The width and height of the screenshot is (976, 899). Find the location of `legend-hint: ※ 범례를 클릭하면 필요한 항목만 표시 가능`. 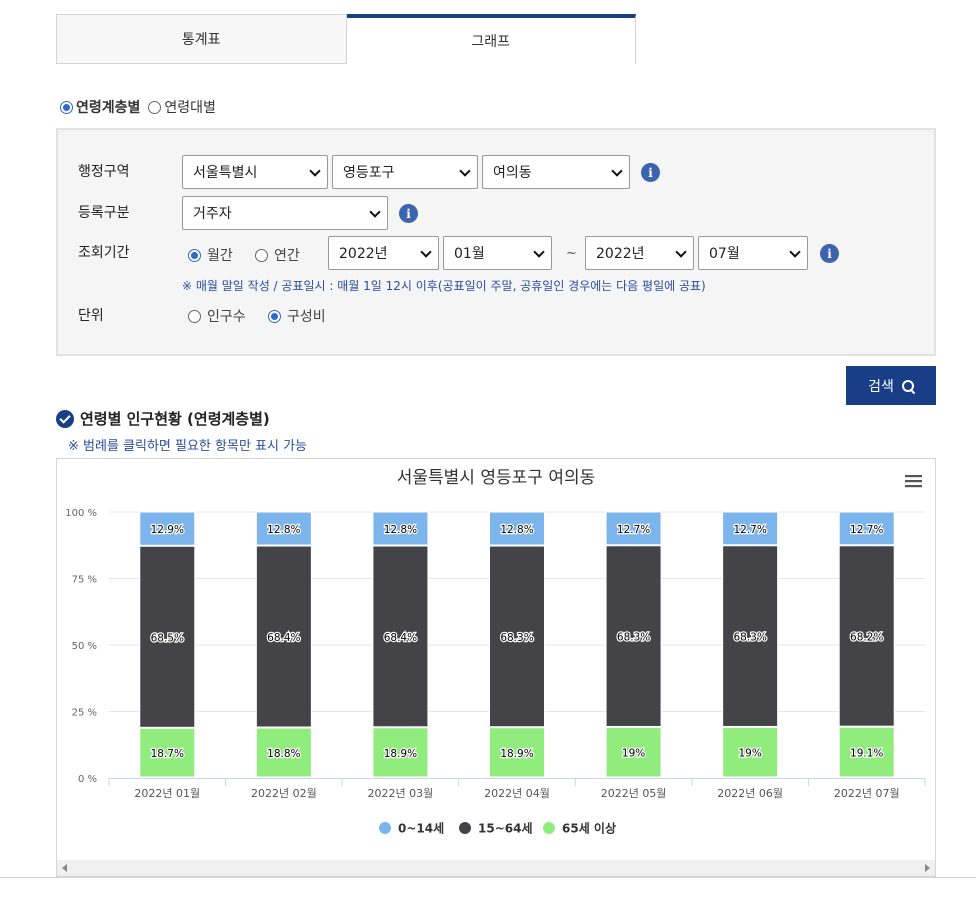

legend-hint: ※ 범례를 클릭하면 필요한 항목만 표시 가능 is located at coordinates (188, 446).